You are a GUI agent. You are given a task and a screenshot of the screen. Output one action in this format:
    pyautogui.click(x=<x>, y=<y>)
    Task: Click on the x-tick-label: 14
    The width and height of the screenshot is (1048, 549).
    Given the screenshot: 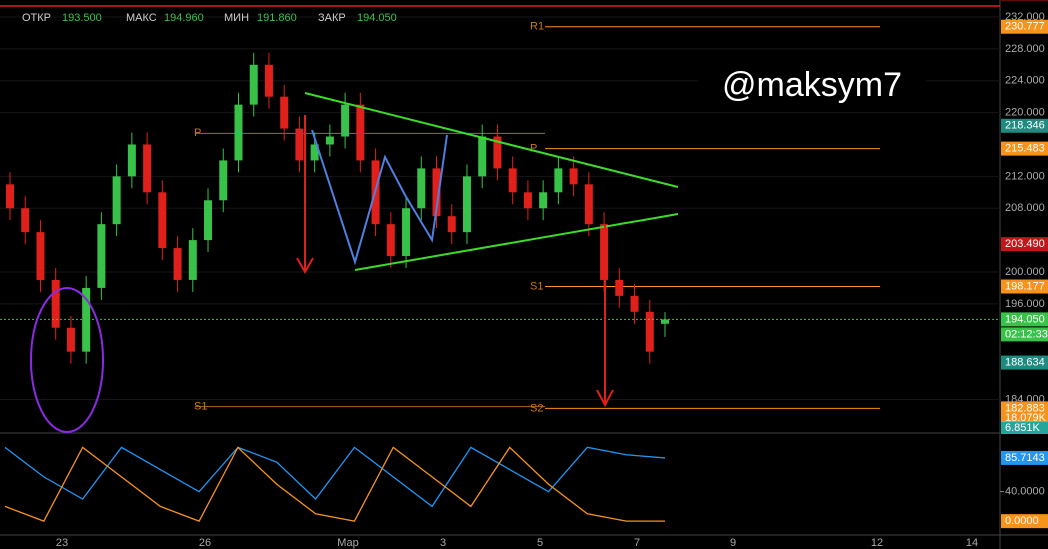 What is the action you would take?
    pyautogui.click(x=972, y=543)
    